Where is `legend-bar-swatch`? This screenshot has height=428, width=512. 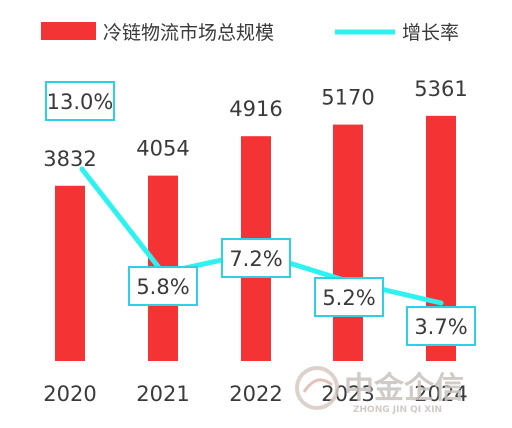 legend-bar-swatch is located at coordinates (68, 31).